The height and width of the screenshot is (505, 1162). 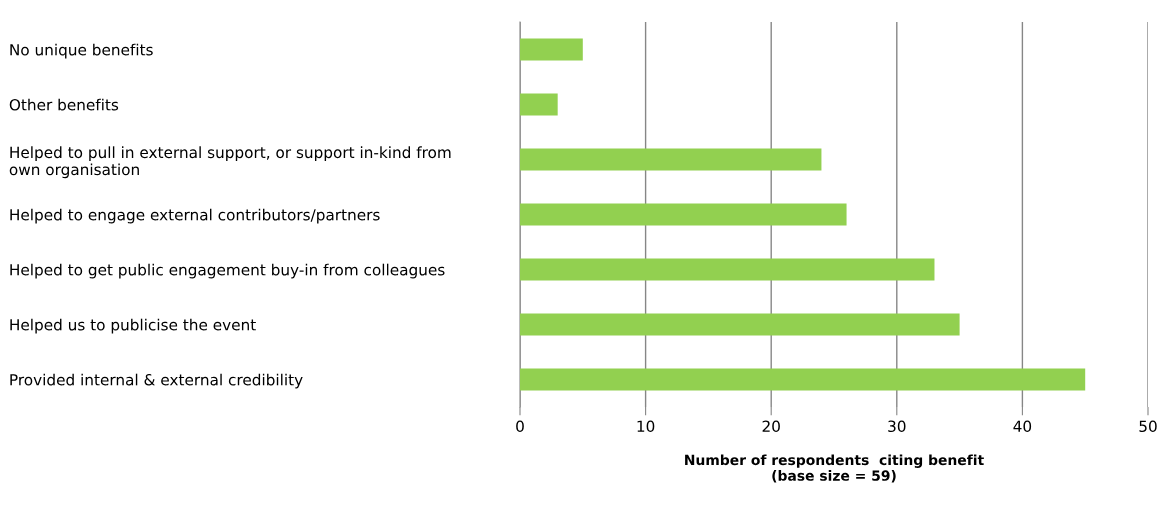 What do you see at coordinates (520, 426) in the screenshot?
I see `x-tick-label: 0` at bounding box center [520, 426].